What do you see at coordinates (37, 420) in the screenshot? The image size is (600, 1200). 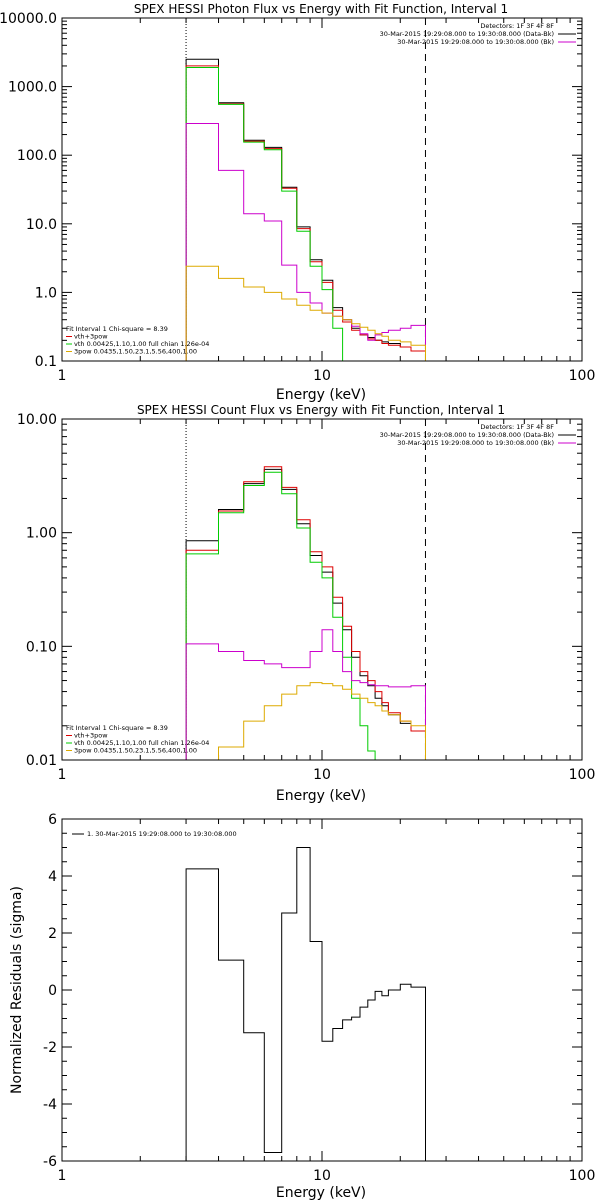 I see `y-tick-label: 10.00` at bounding box center [37, 420].